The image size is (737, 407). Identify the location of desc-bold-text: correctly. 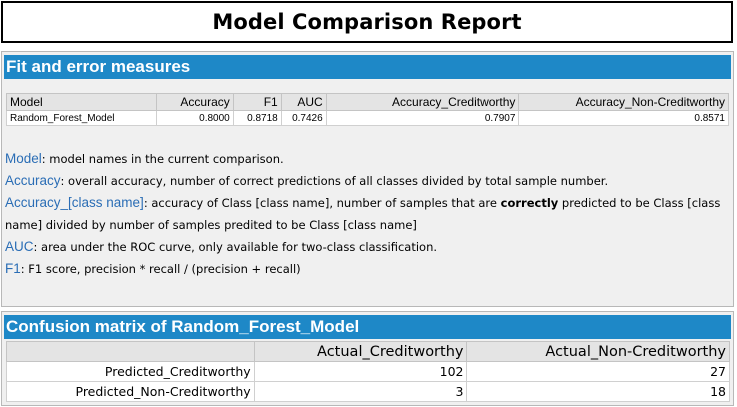
(529, 203).